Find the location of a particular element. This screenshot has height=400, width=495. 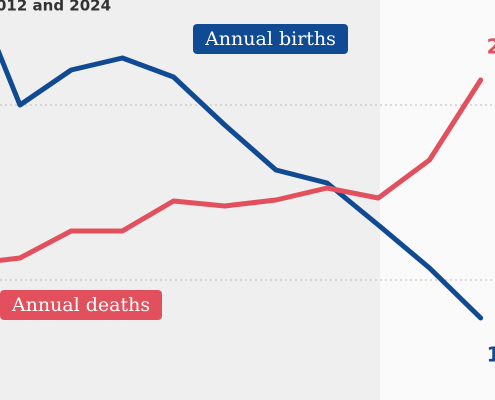

legend-entry: Annual births is located at coordinates (270, 39).